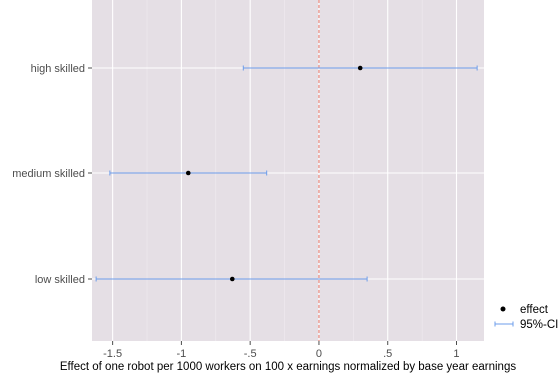 The height and width of the screenshot is (377, 559). I want to click on x-axis: -1.5 -1 -.5 0 .5 1, so click(281, 350).